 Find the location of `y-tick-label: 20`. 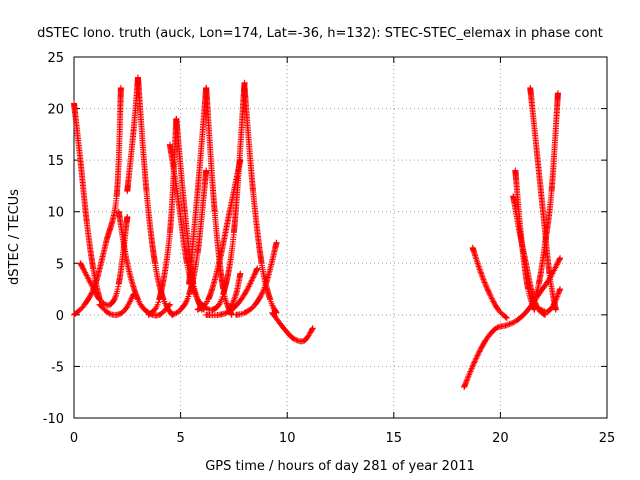

y-tick-label: 20 is located at coordinates (55, 110).